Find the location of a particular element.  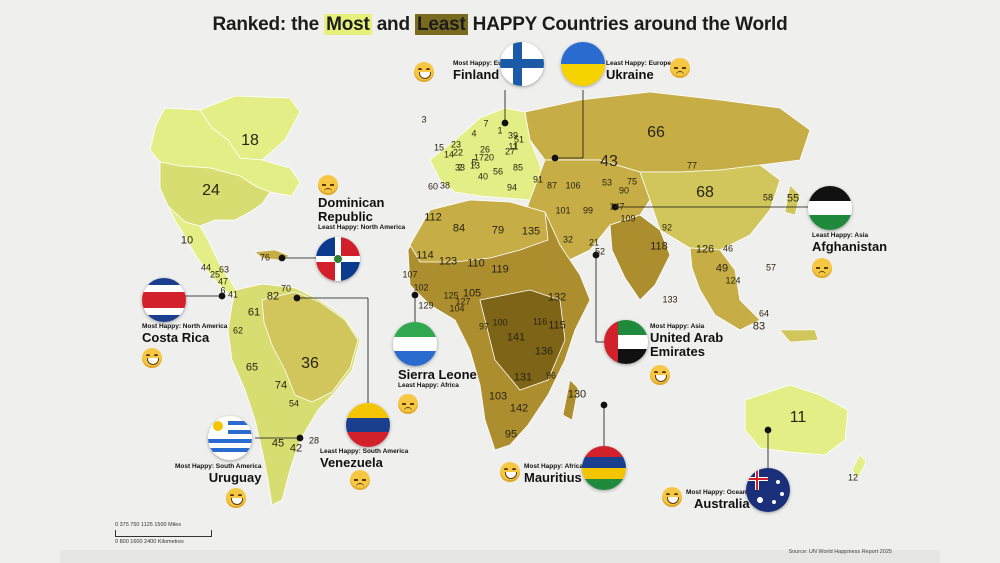

callout-caption: Most Happy: North America is located at coordinates (185, 326).